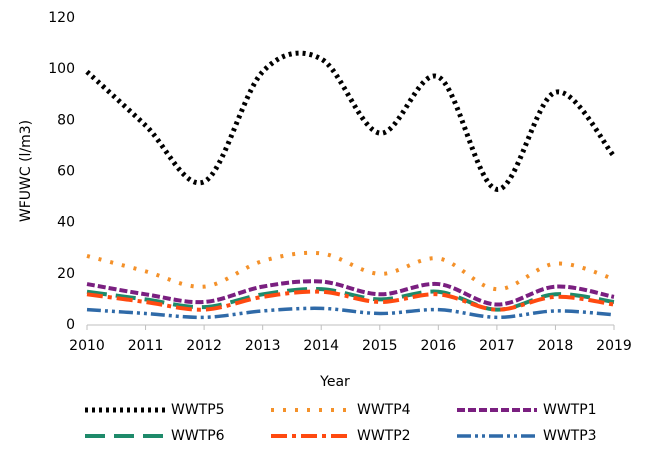 The width and height of the screenshot is (646, 449). Describe the element at coordinates (334, 382) in the screenshot. I see `x-axis-title: Year` at that location.